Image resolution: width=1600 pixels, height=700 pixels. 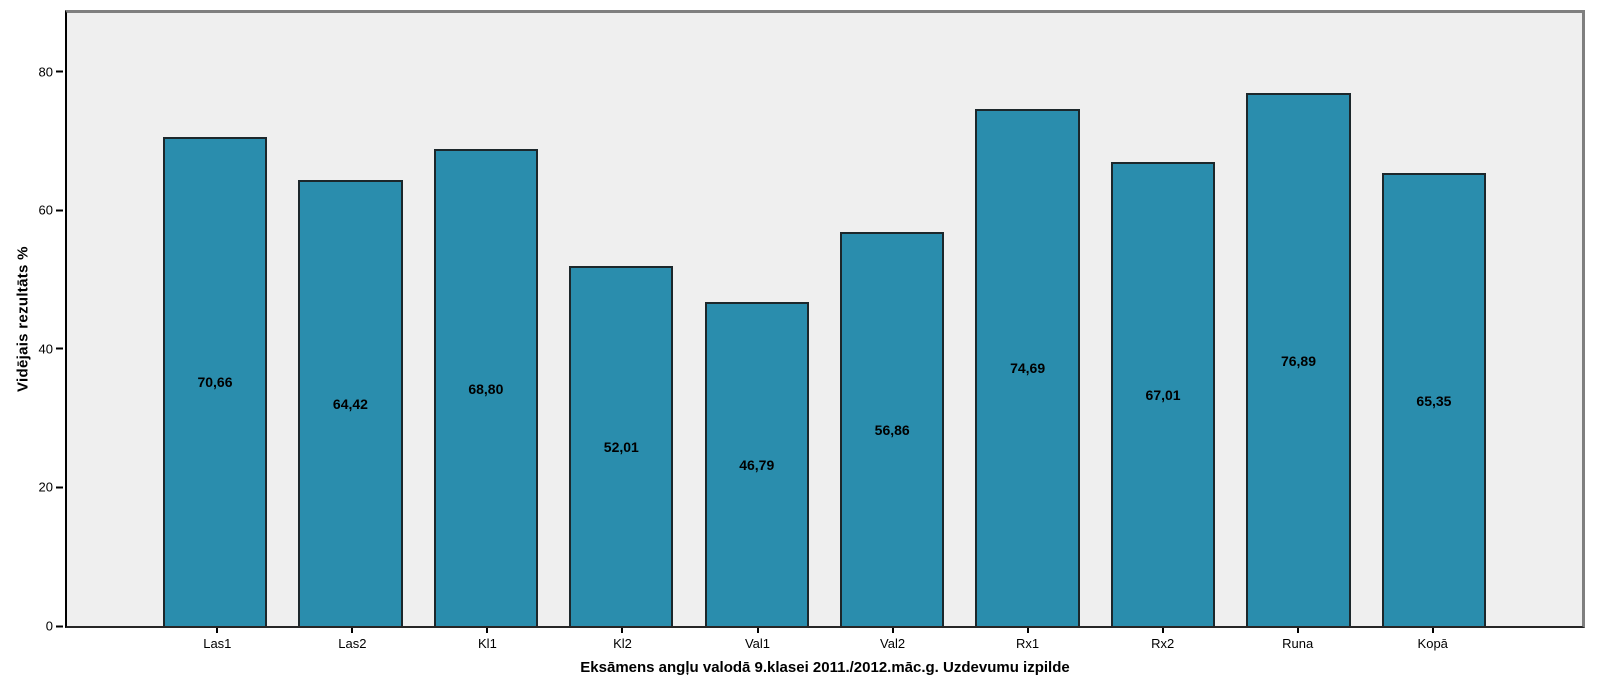 I want to click on bar-slot: 68,80, so click(x=485, y=319).